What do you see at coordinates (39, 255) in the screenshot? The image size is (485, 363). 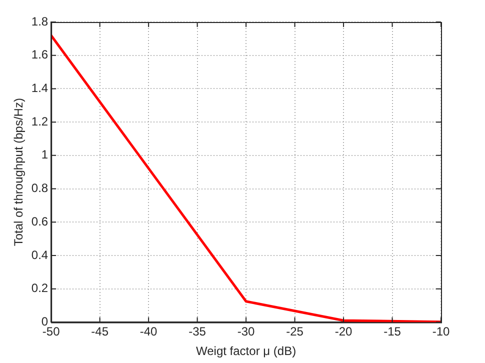 I see `y-tick-label: 0.4` at bounding box center [39, 255].